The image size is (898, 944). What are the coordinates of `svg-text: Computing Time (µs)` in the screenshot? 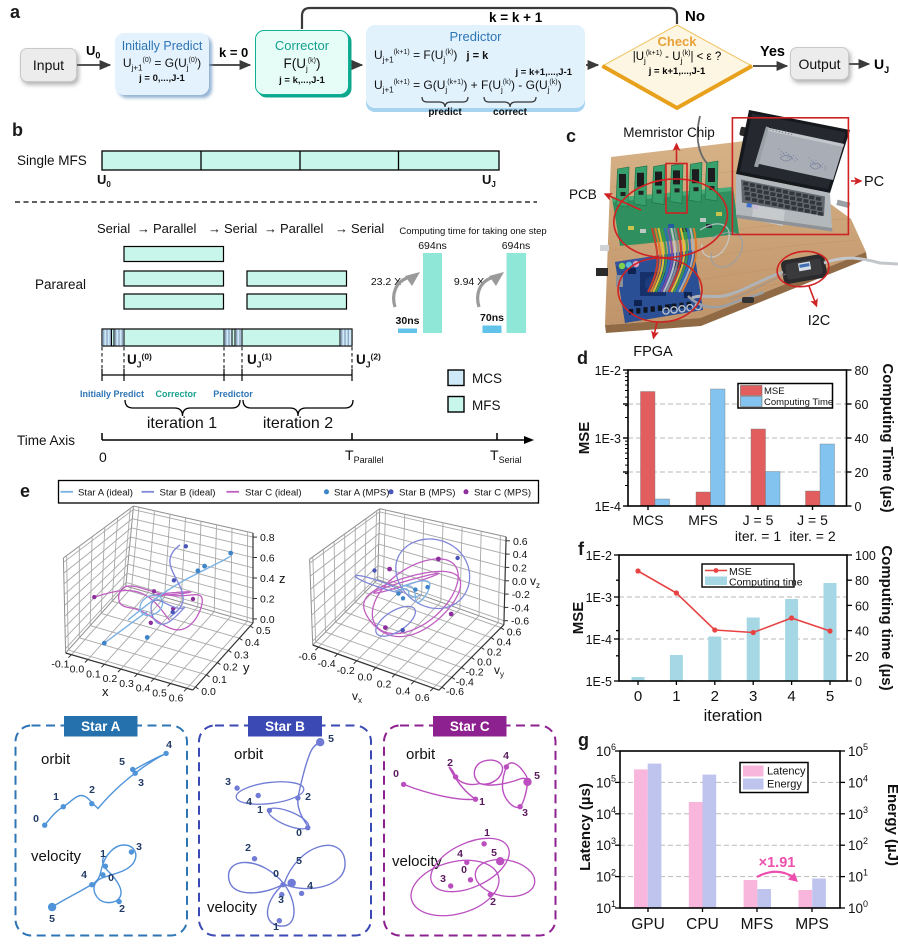 It's located at (887, 437).